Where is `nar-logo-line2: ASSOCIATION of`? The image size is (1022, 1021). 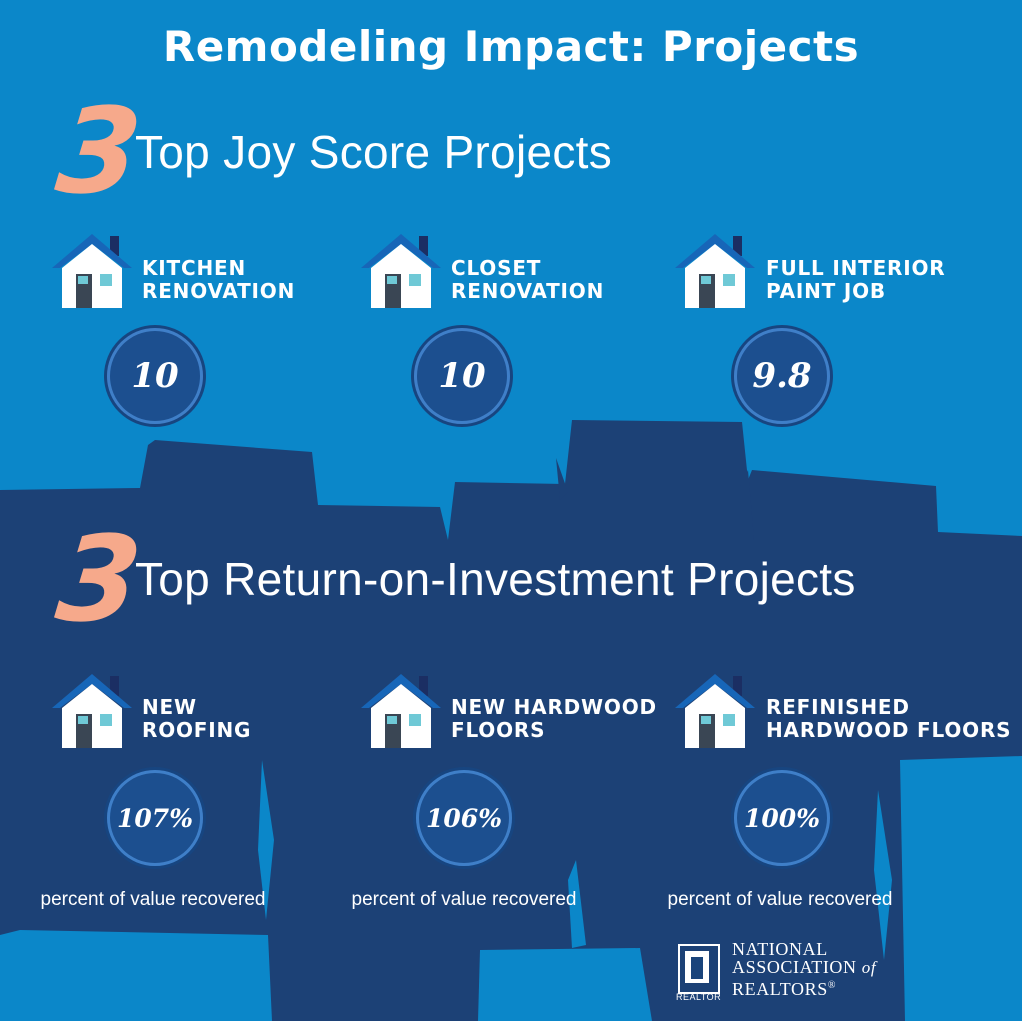
nar-logo-line2: ASSOCIATION of is located at coordinates (804, 967).